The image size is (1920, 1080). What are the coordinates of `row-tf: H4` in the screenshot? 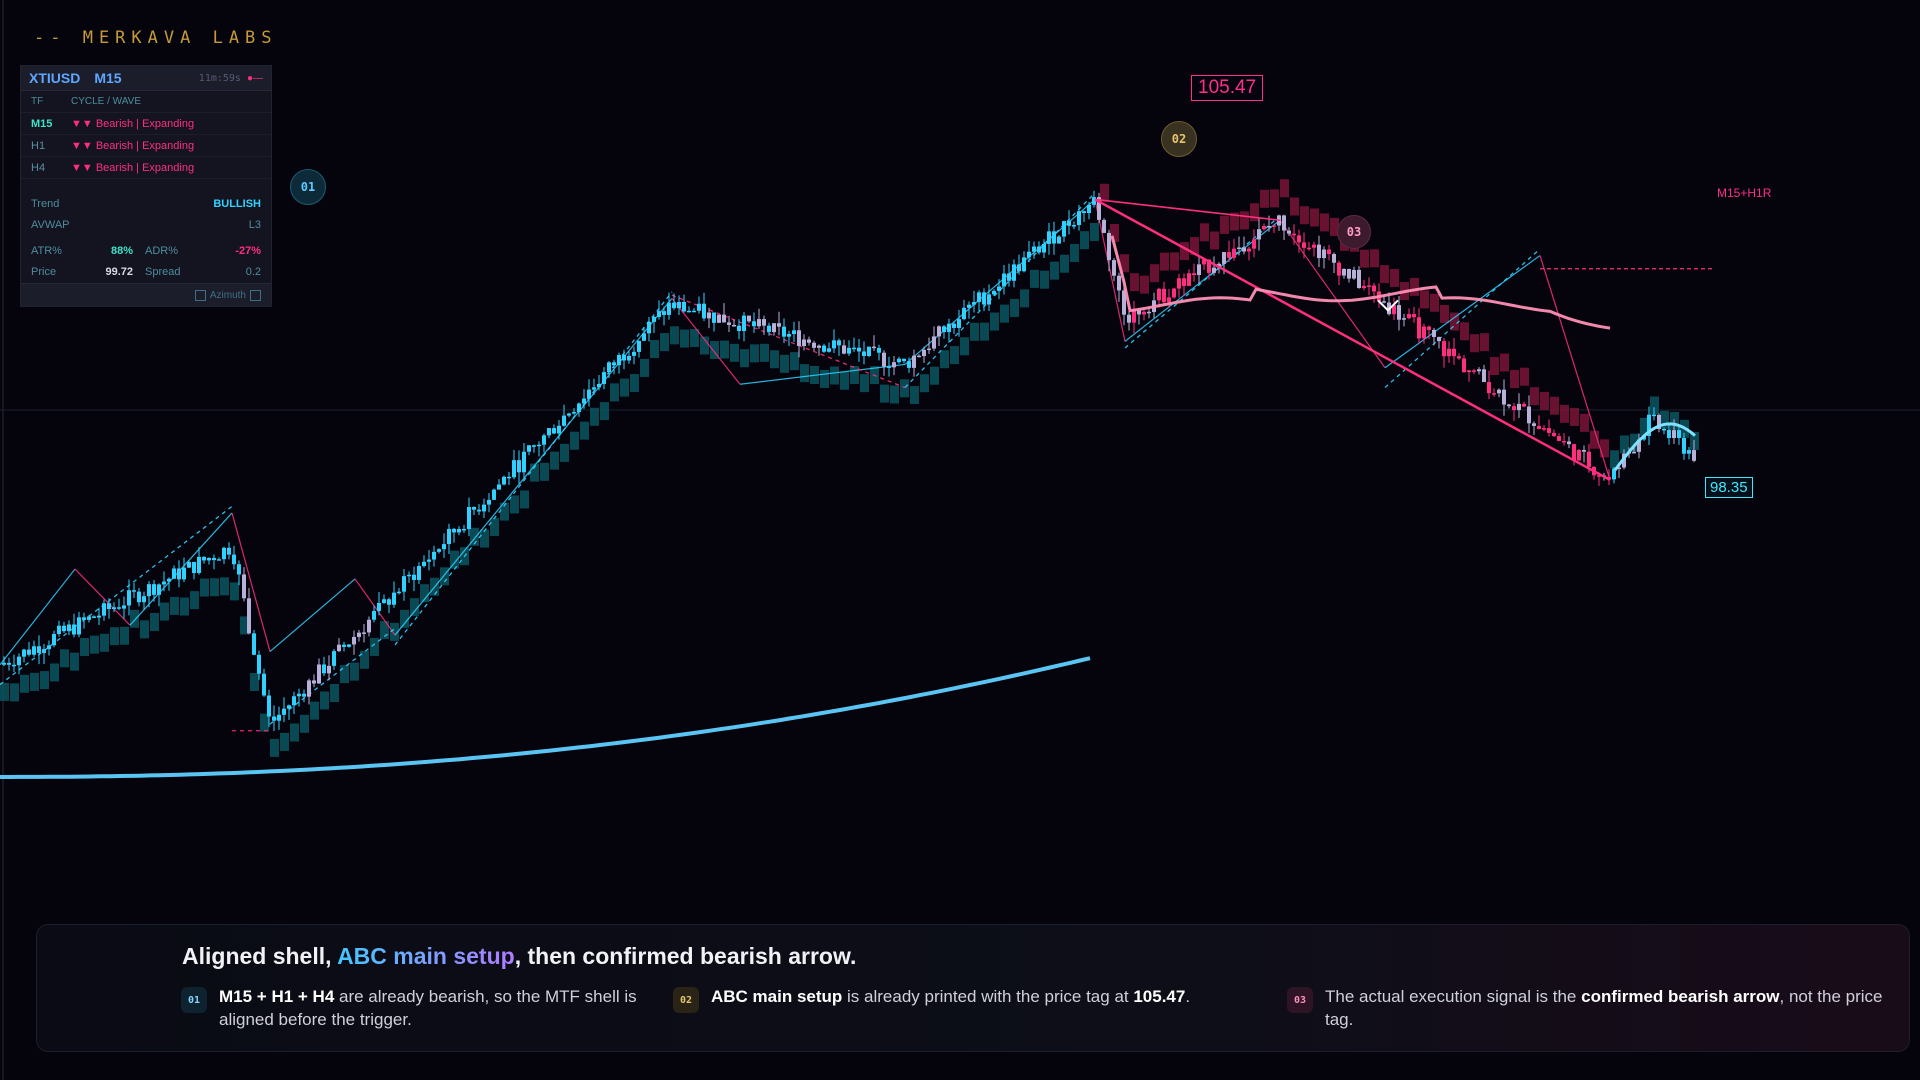 It's located at (38, 167).